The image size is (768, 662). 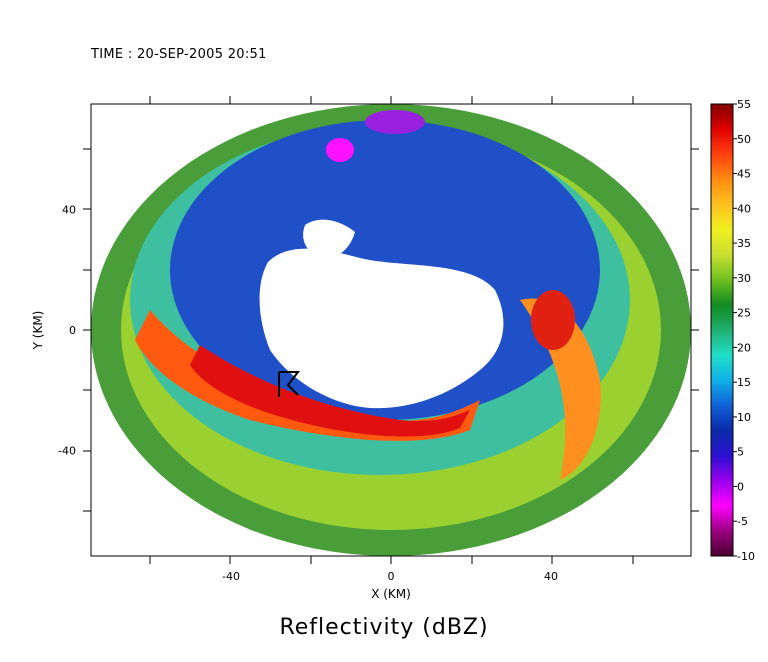 What do you see at coordinates (38, 331) in the screenshot?
I see `y-axis-title: Y (KM)` at bounding box center [38, 331].